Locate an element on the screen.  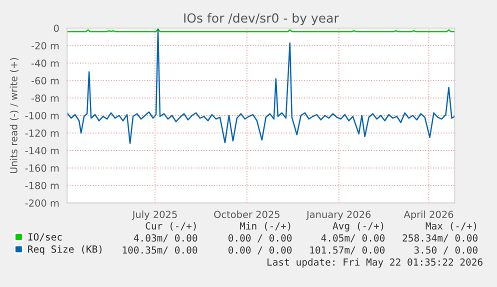
y-tick-label: -60 m is located at coordinates (45, 80).